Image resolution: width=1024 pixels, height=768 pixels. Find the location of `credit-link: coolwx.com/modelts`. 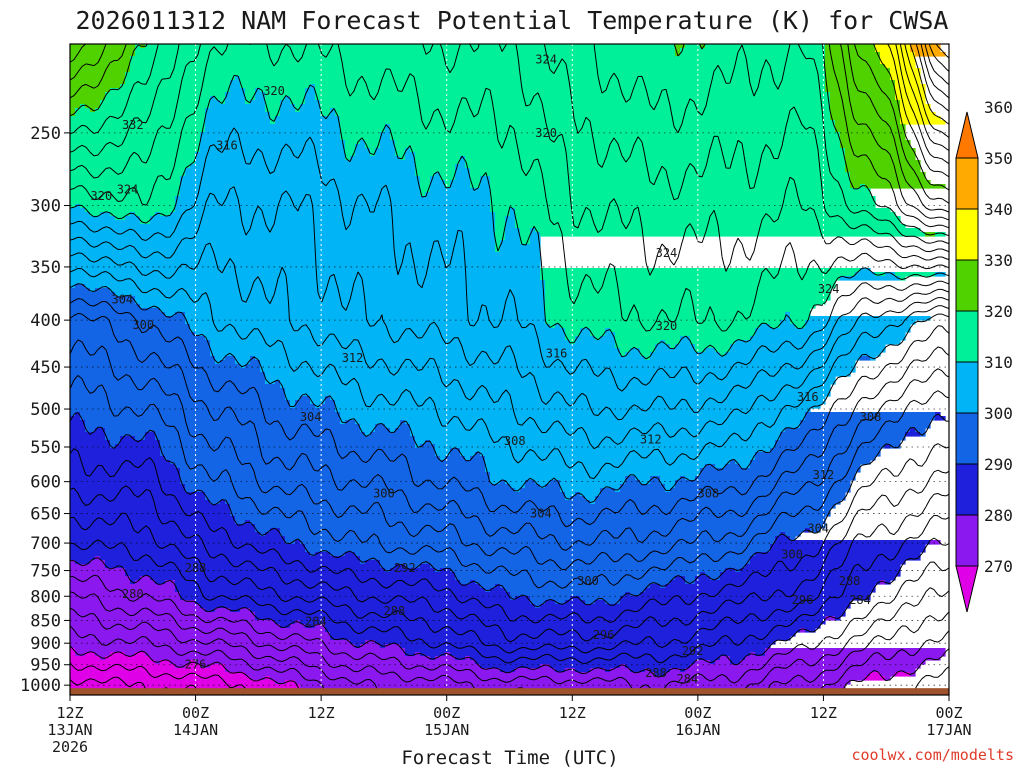

credit-link: coolwx.com/modelts is located at coordinates (932, 755).